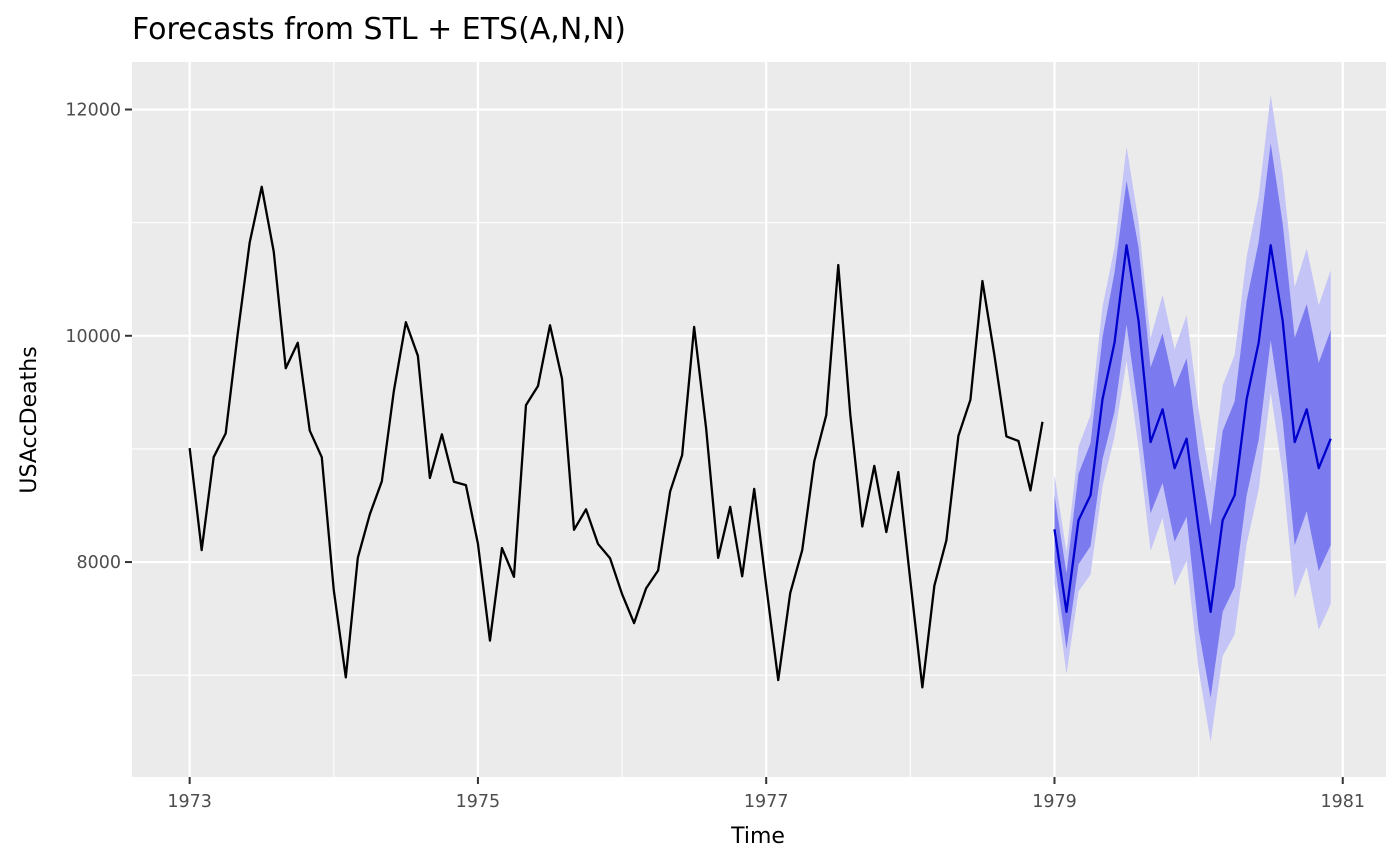 This screenshot has width=1400, height=866. I want to click on chart-title: Forecasts from STL + ETS(A,N,N), so click(379, 29).